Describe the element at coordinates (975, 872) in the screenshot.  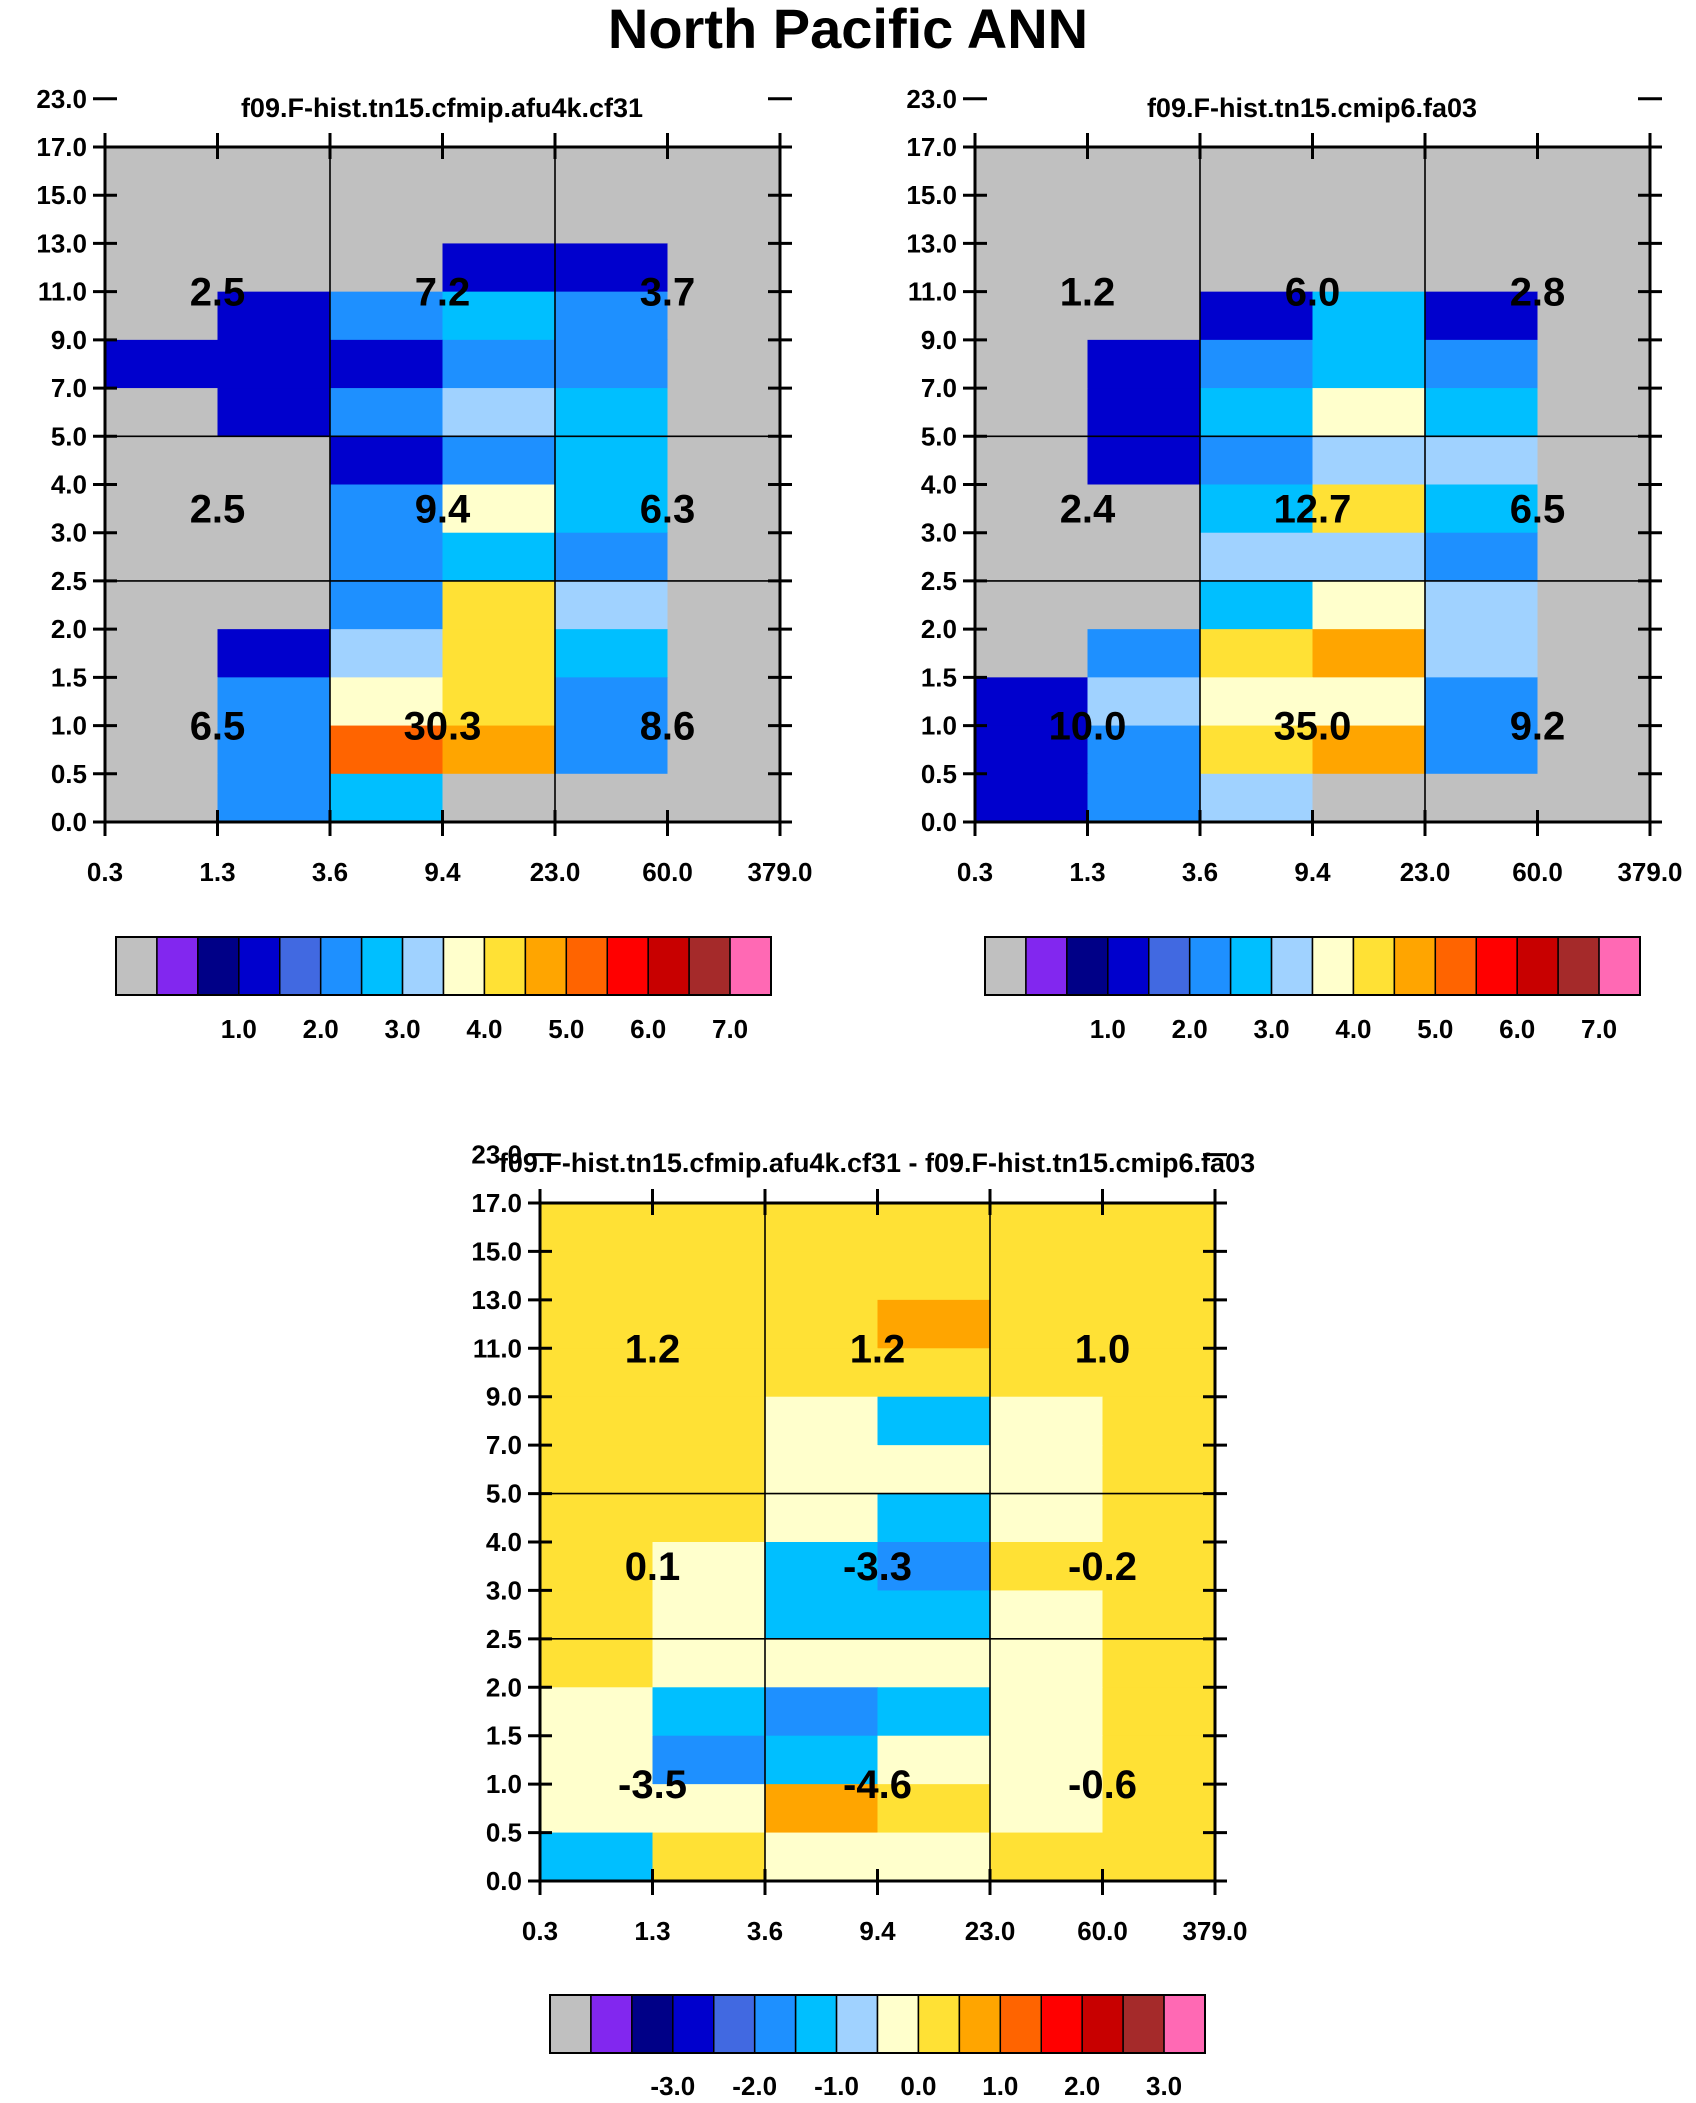
I see `x-tick-label: 0.3` at that location.